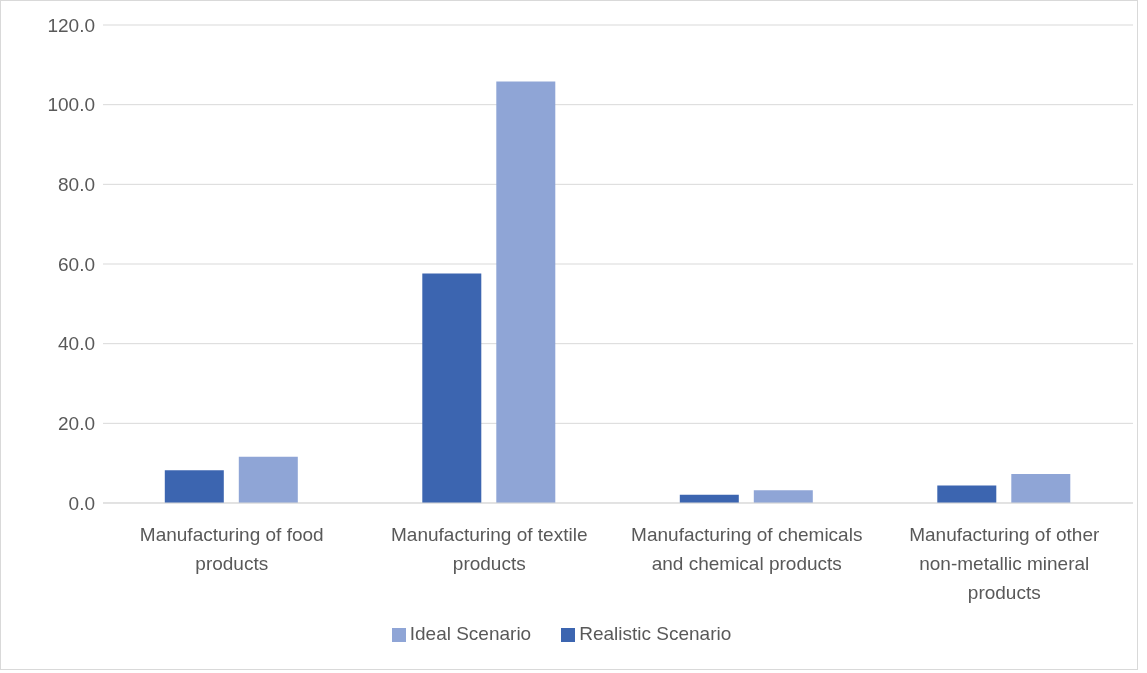  I want to click on y-tick-label: 60.0, so click(76, 264).